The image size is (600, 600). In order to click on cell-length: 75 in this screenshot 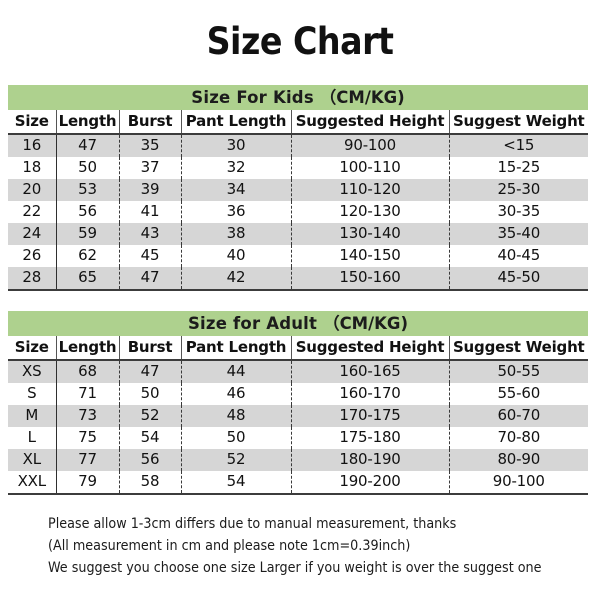, I will do `click(87, 437)`.